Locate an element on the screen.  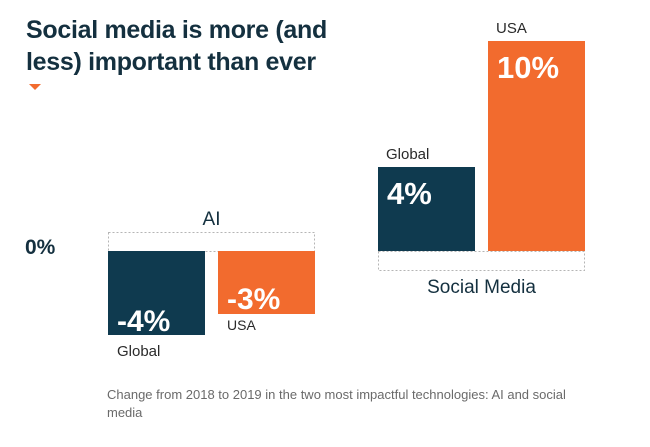
group-label-ai: AI is located at coordinates (212, 219).